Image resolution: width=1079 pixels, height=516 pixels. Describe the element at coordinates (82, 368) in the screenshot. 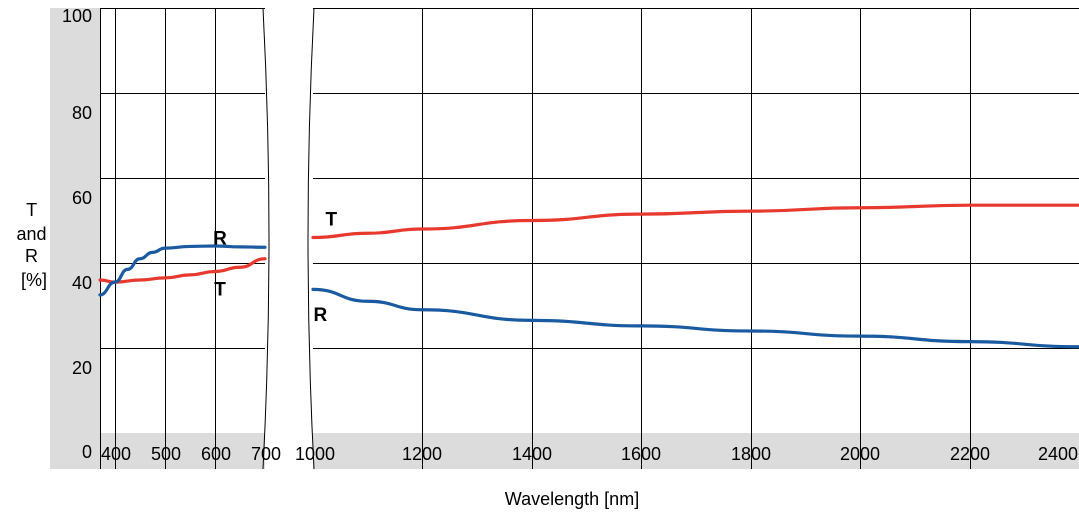

I see `y-tick-label: 20` at that location.